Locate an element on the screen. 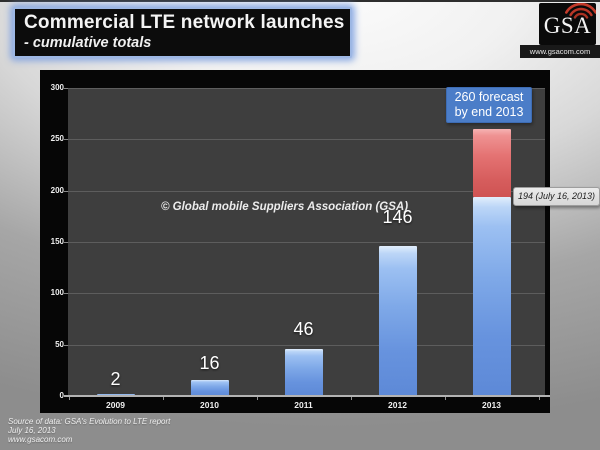  bar-2013-forecast is located at coordinates (491, 163).